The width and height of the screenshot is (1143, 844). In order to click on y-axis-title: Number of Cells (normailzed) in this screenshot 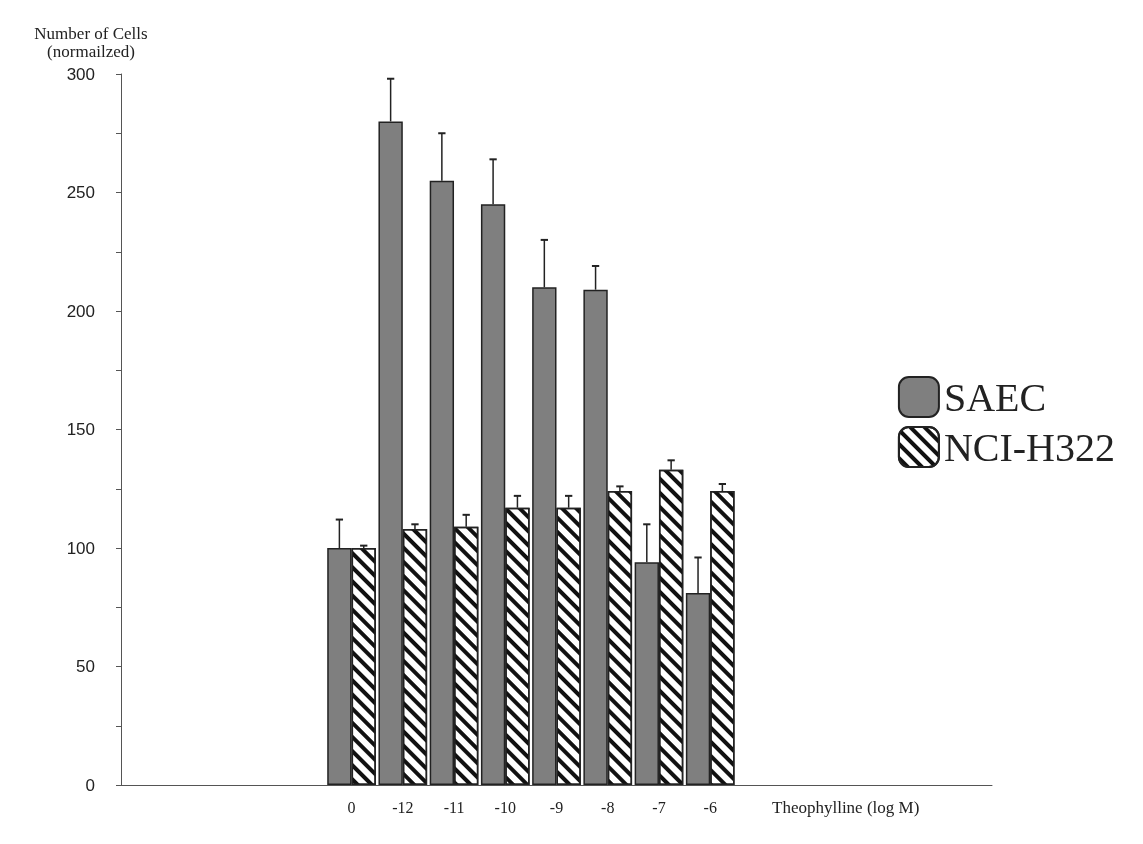, I will do `click(91, 42)`.